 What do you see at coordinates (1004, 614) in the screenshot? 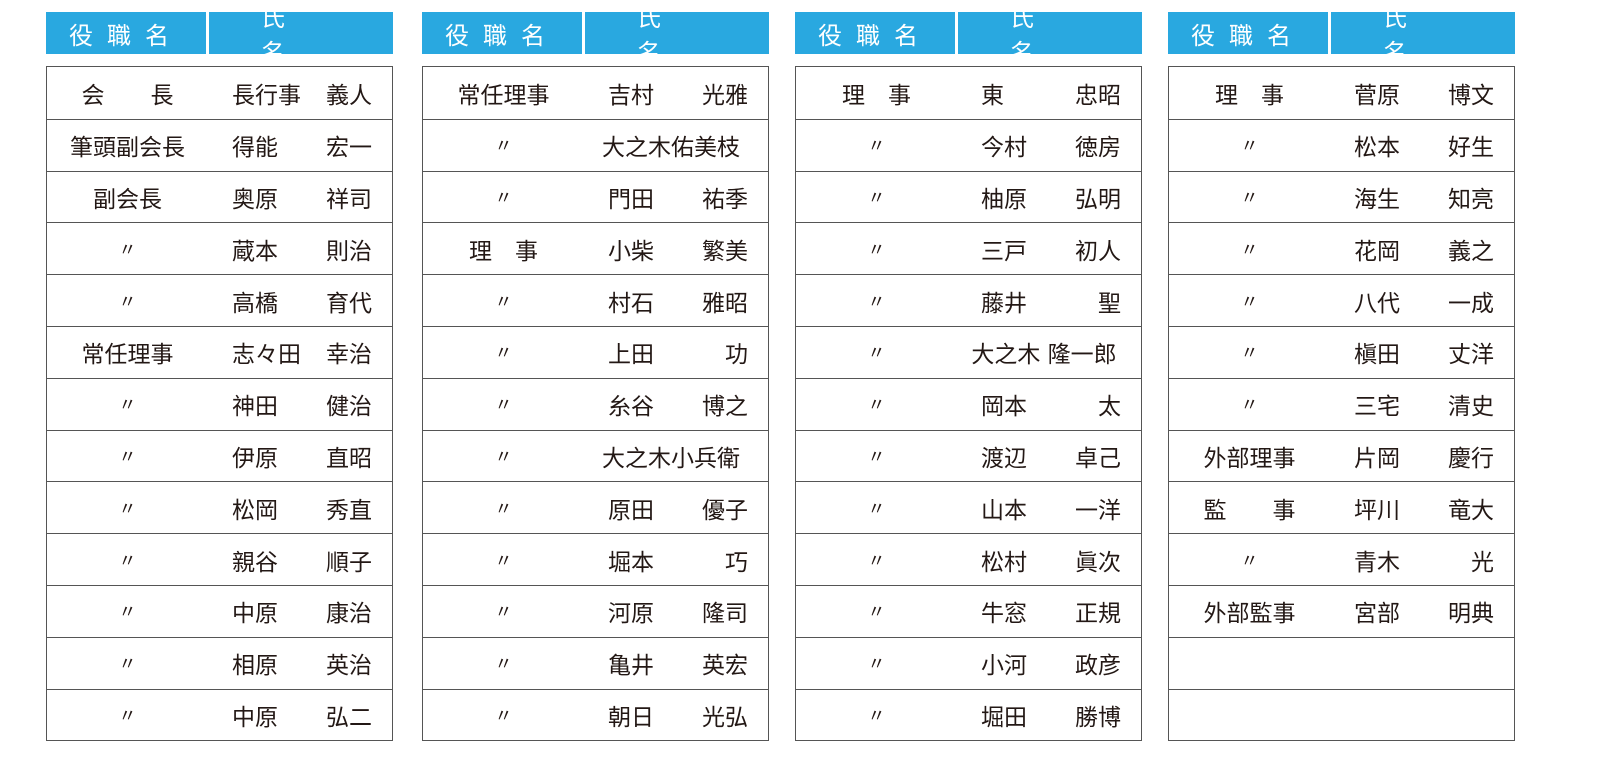
I see `surname: 牛窓` at bounding box center [1004, 614].